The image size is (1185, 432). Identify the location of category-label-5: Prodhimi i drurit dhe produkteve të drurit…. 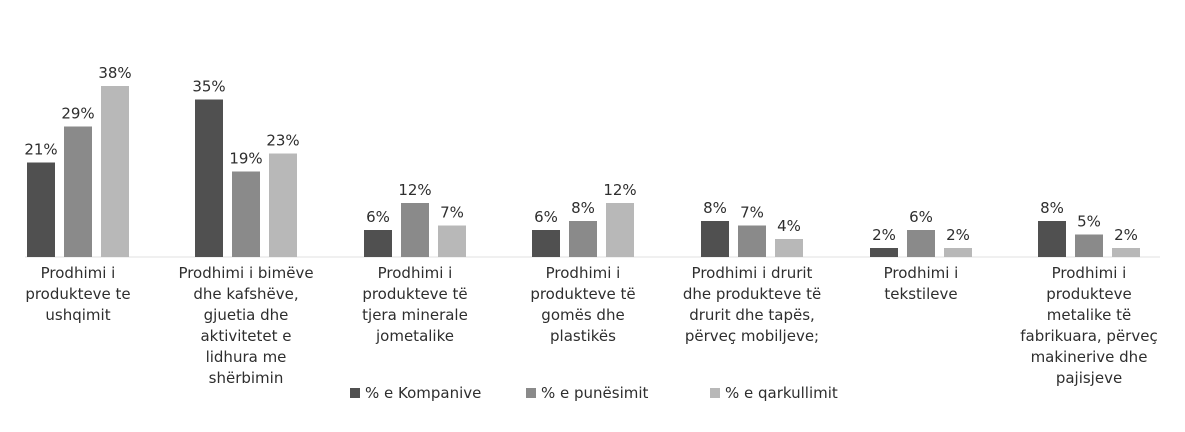
(752, 304).